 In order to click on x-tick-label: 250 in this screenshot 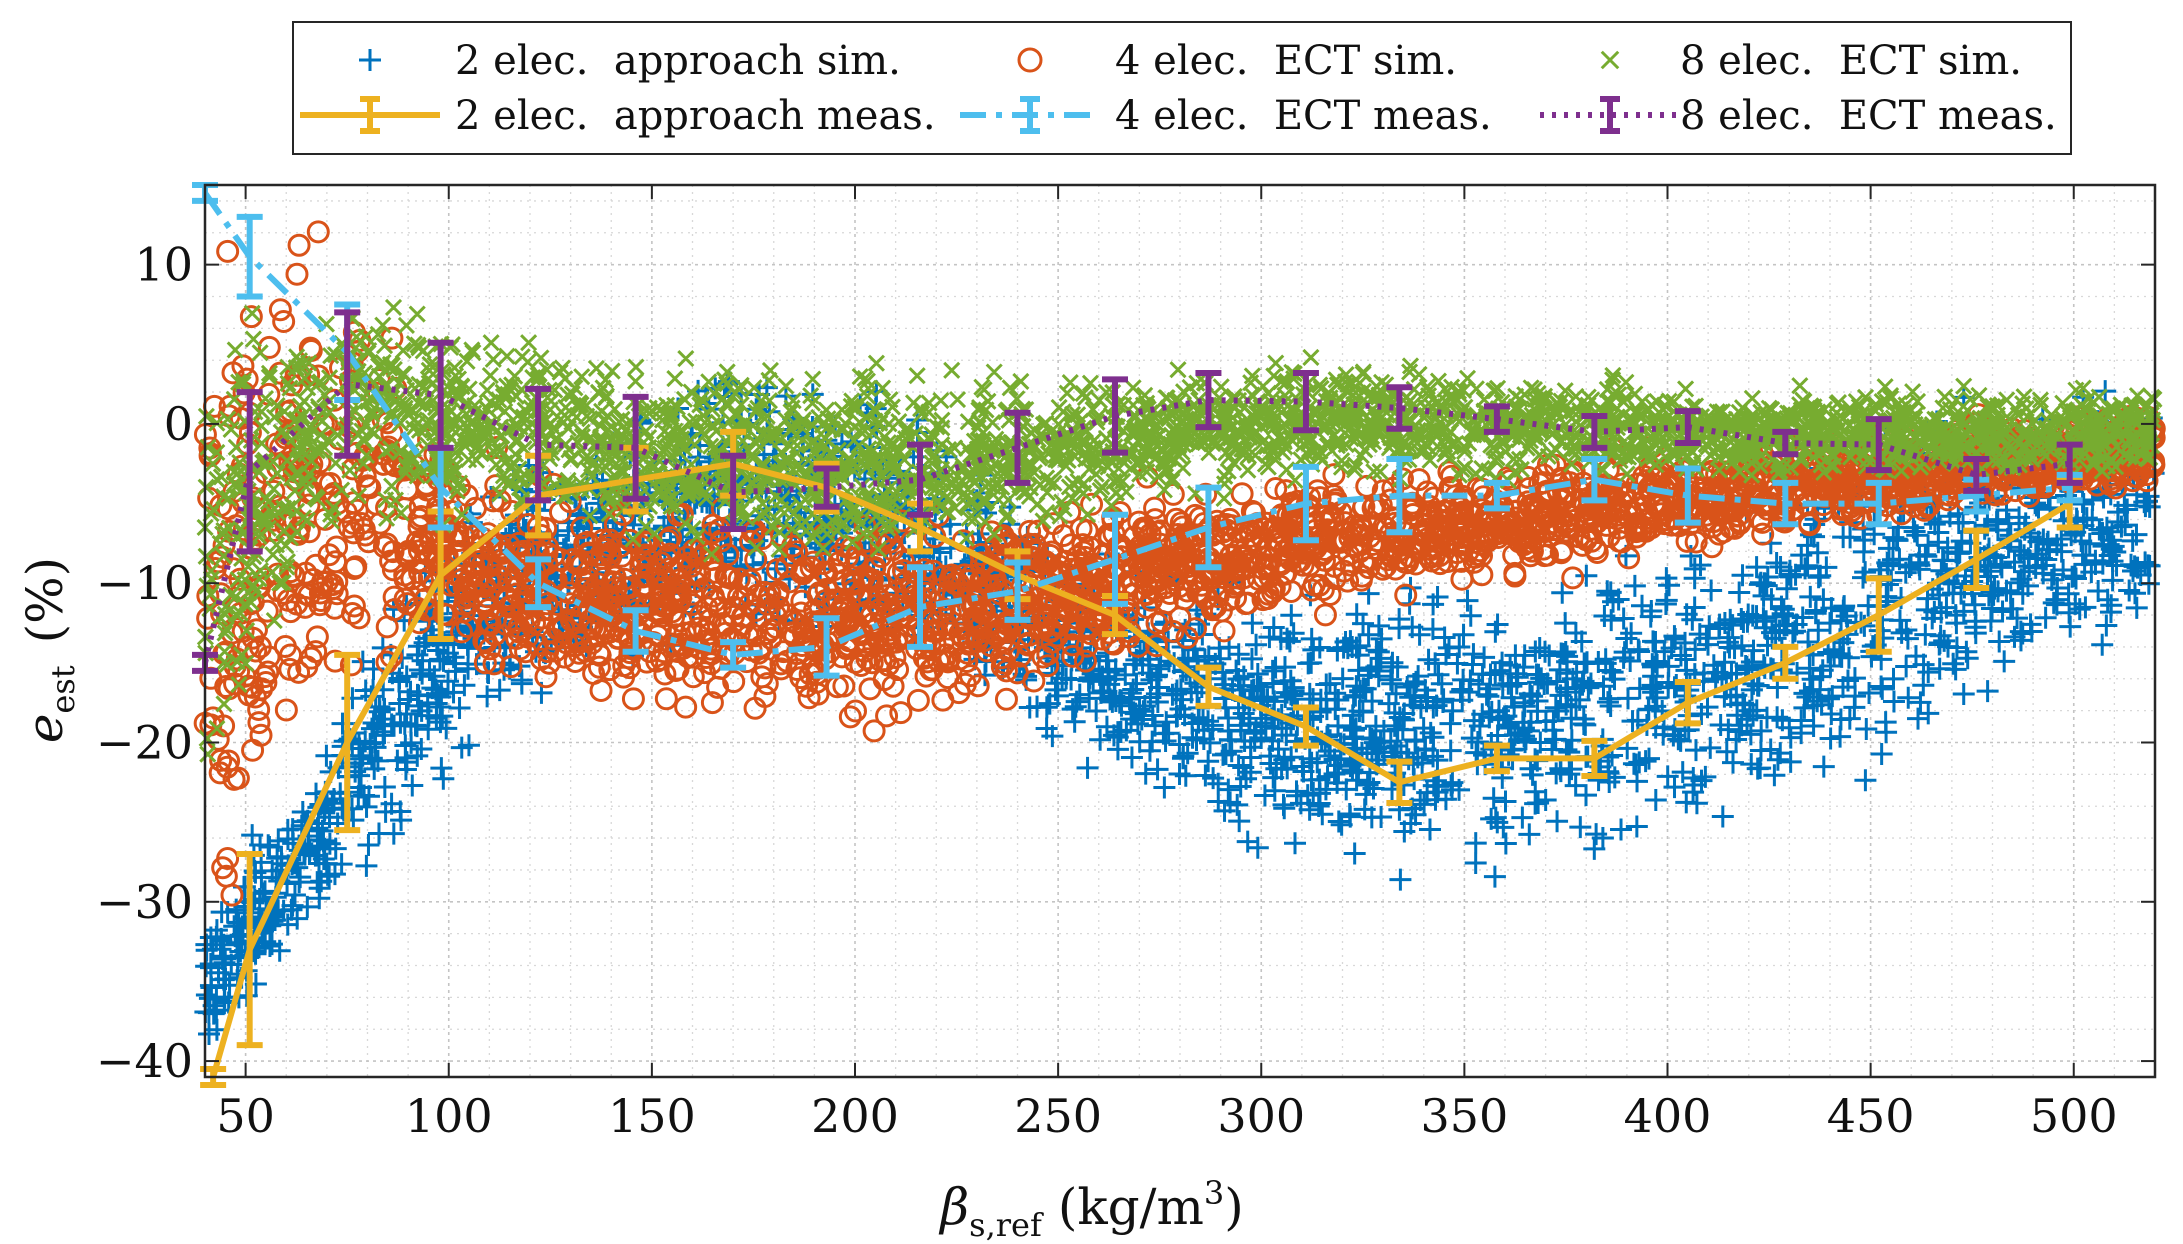, I will do `click(1058, 1116)`.